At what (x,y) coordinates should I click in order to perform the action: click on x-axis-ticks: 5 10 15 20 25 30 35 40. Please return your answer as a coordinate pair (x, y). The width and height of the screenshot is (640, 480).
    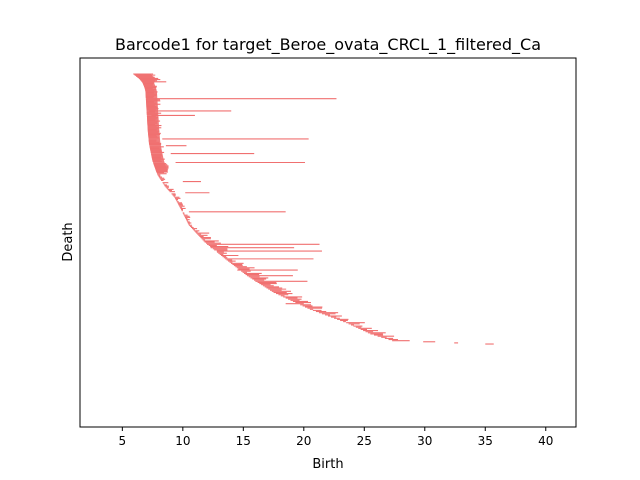
    Looking at the image, I should click on (336, 437).